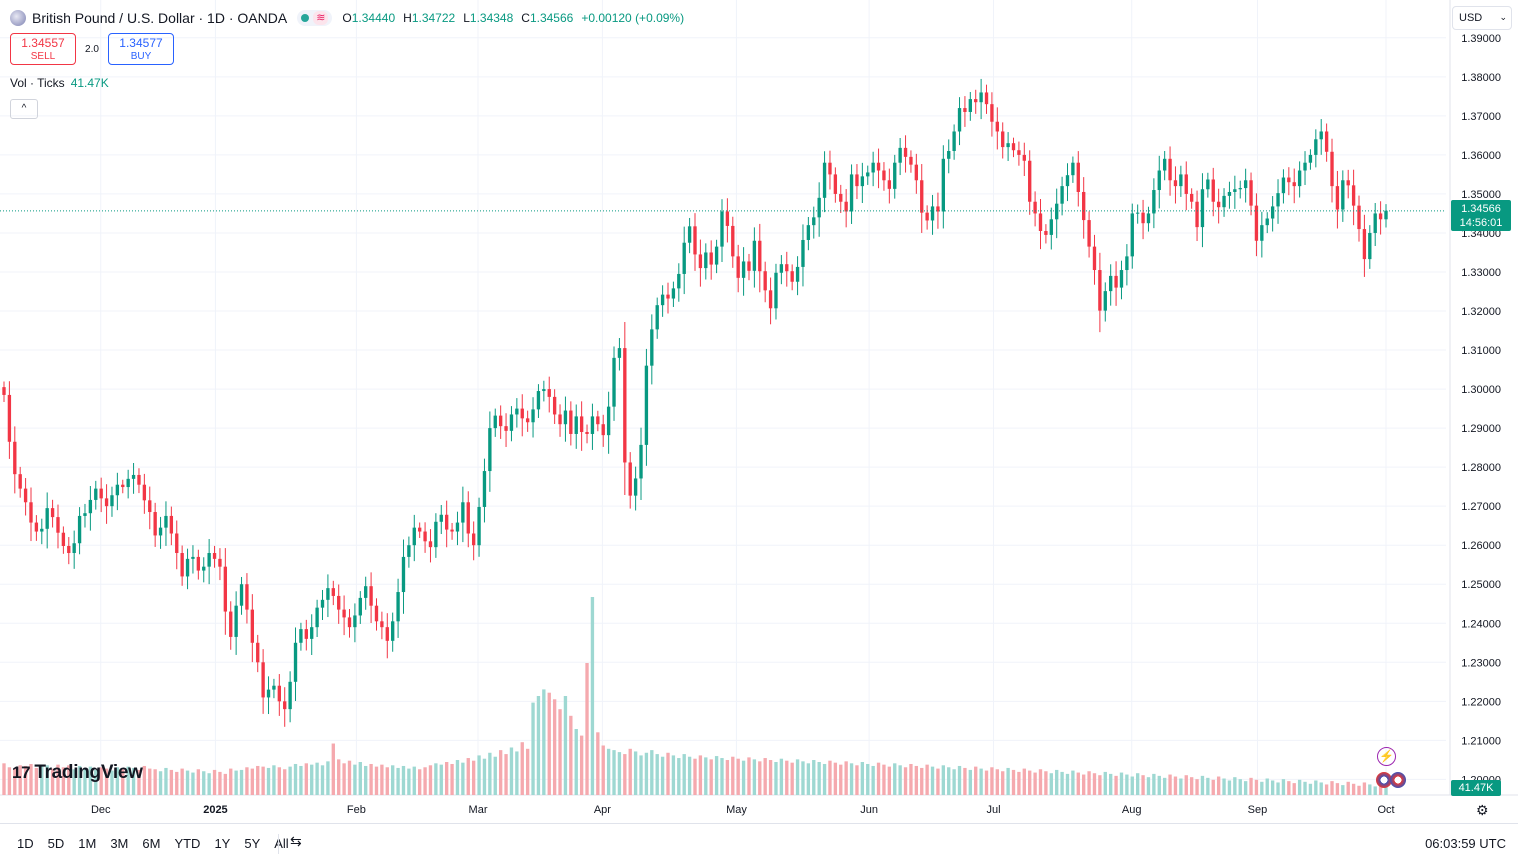 The width and height of the screenshot is (1518, 863). I want to click on collapse-legend-button: ^, so click(24, 109).